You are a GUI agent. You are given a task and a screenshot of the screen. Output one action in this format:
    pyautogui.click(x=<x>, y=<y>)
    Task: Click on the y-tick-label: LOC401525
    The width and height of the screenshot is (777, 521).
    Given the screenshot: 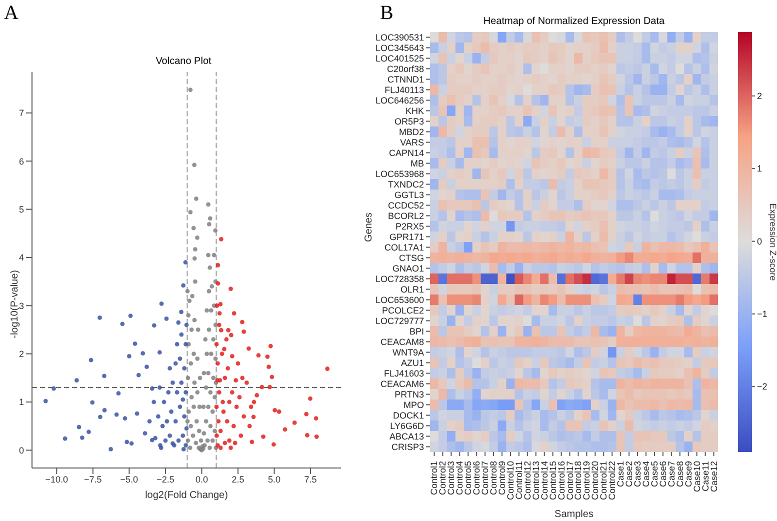 What is the action you would take?
    pyautogui.click(x=399, y=58)
    